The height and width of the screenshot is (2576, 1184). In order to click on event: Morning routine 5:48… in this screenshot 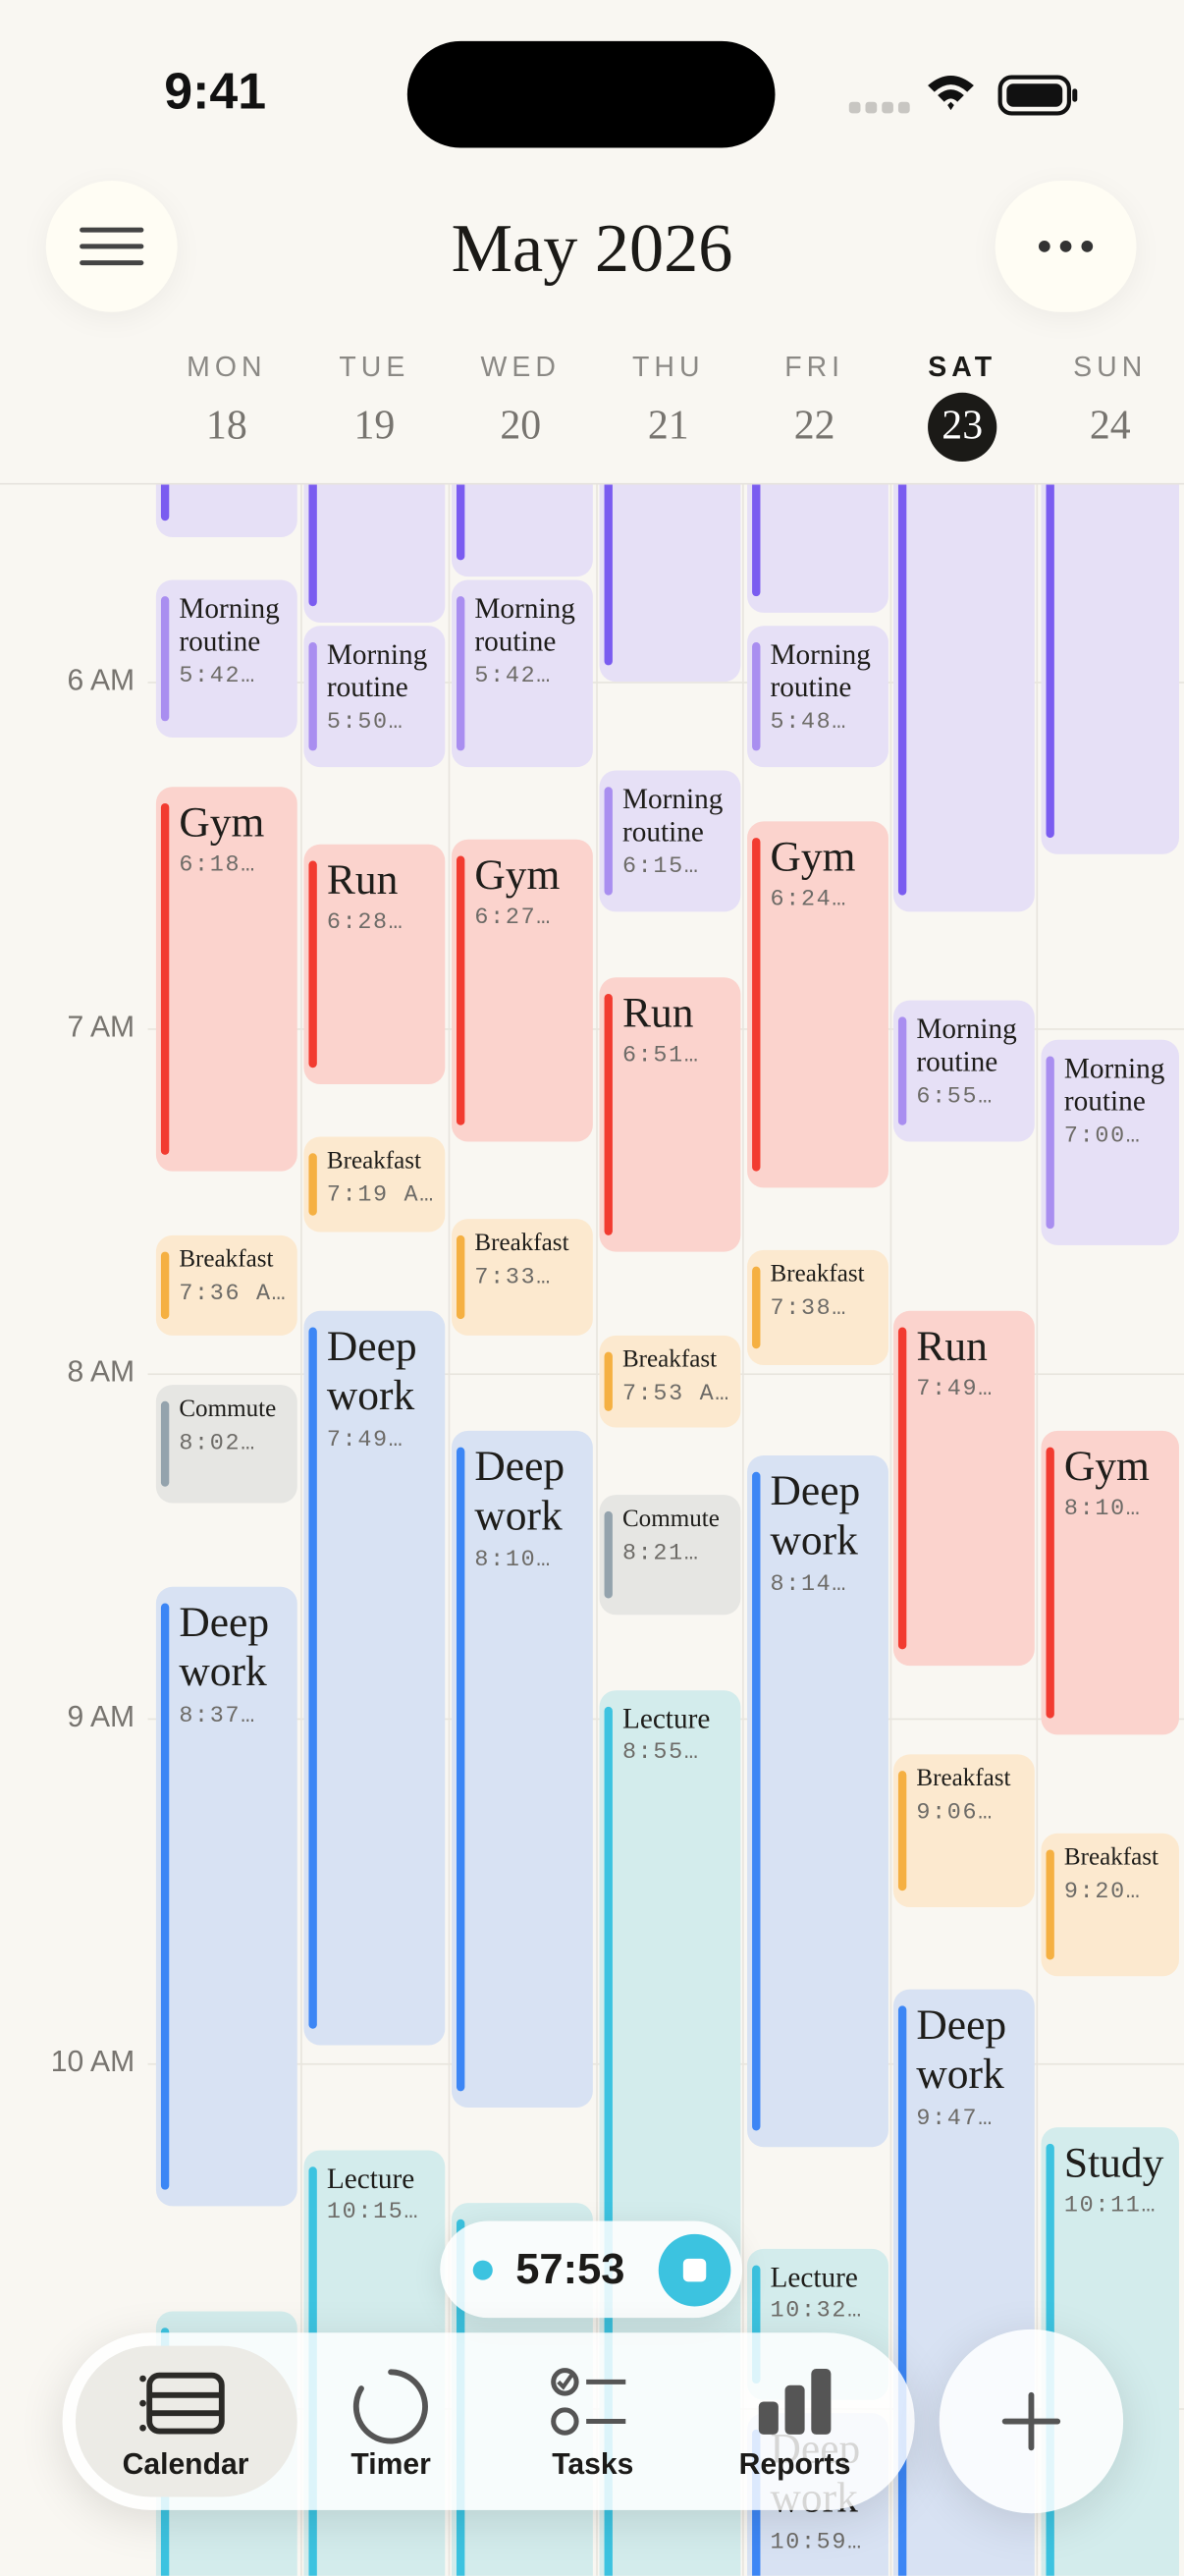, I will do `click(817, 697)`.